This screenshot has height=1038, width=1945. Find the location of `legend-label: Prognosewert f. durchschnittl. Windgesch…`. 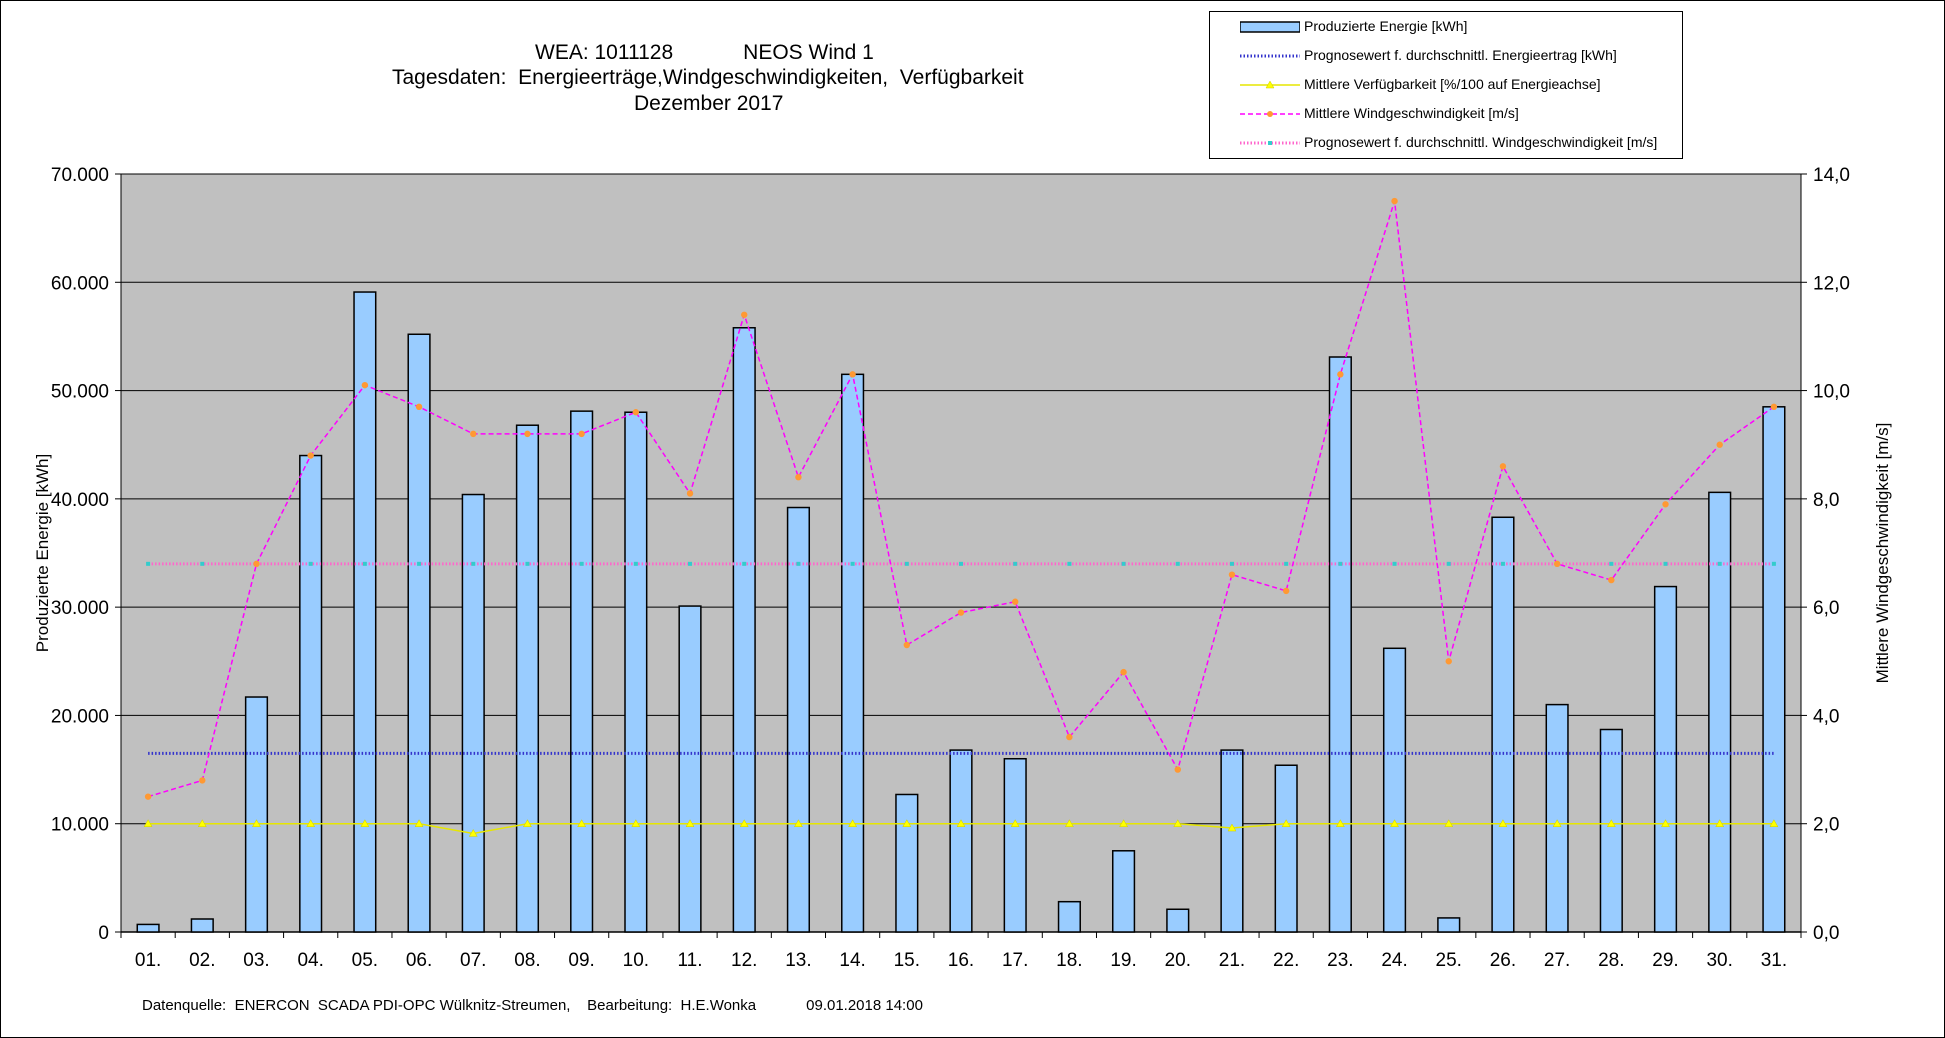

legend-label: Prognosewert f. durchschnittl. Windgesch… is located at coordinates (1481, 142).